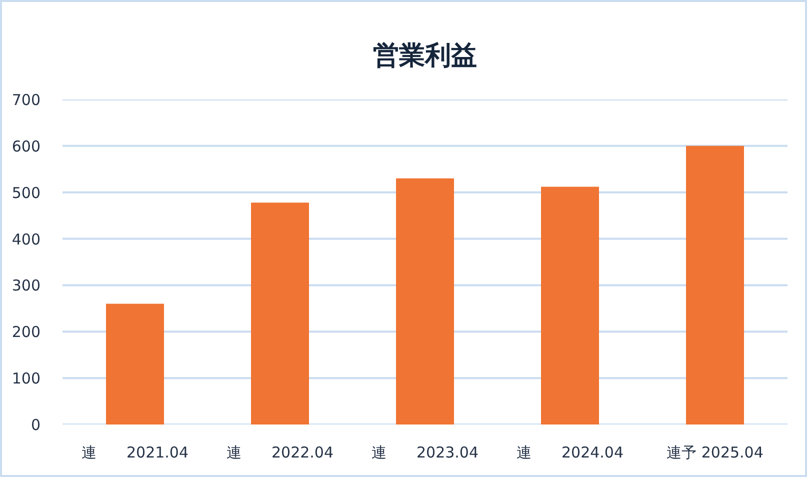  I want to click on x-tick-label: 連 2024.04, so click(570, 453).